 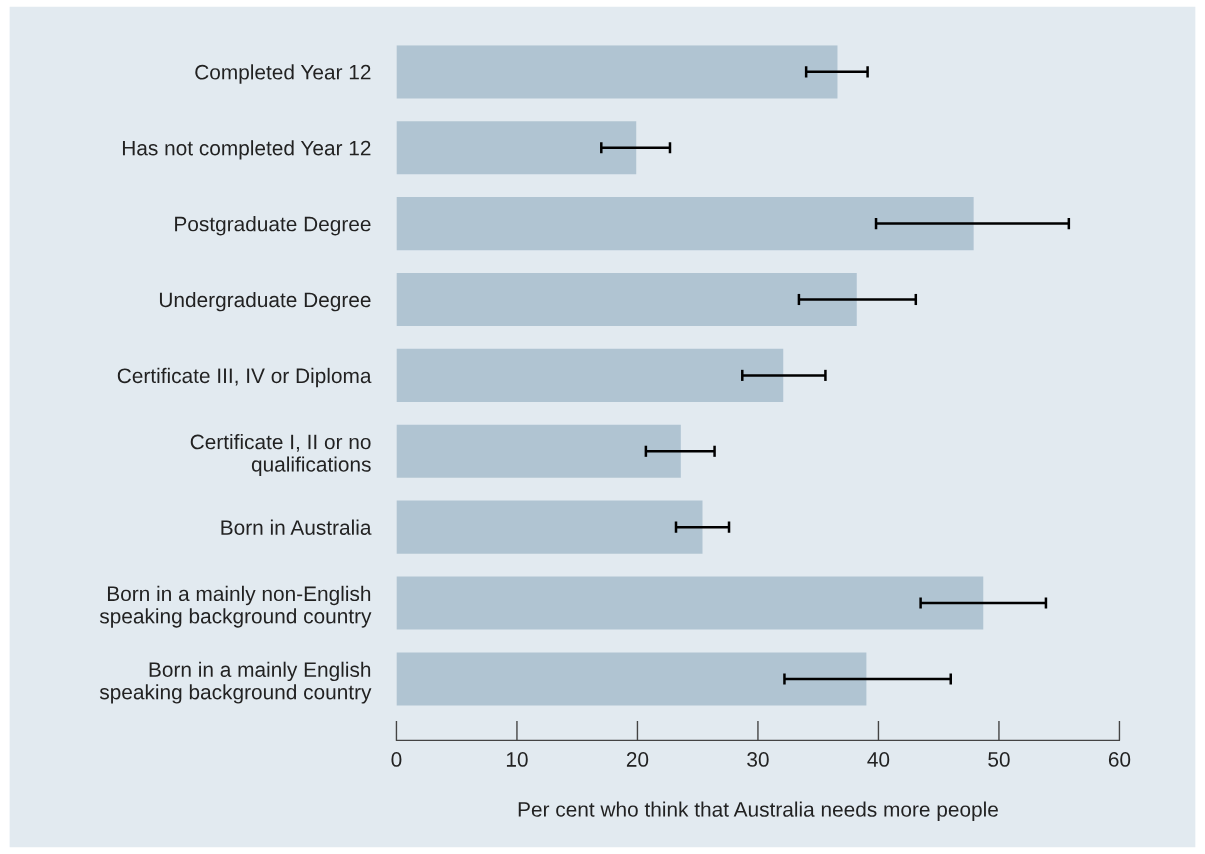 I want to click on y-tick-label: Undergraduate Degree, so click(x=265, y=301).